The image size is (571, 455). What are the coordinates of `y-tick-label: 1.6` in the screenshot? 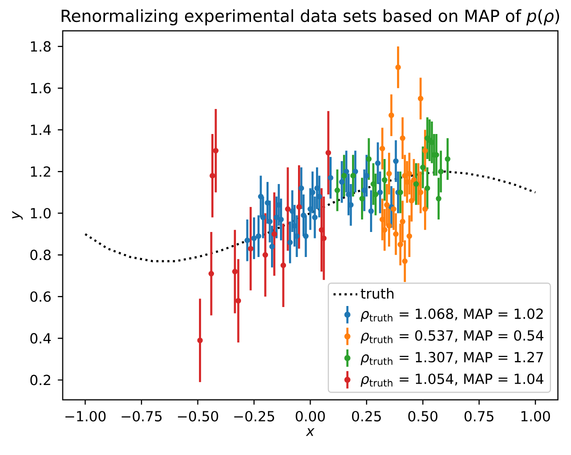 It's located at (40, 88).